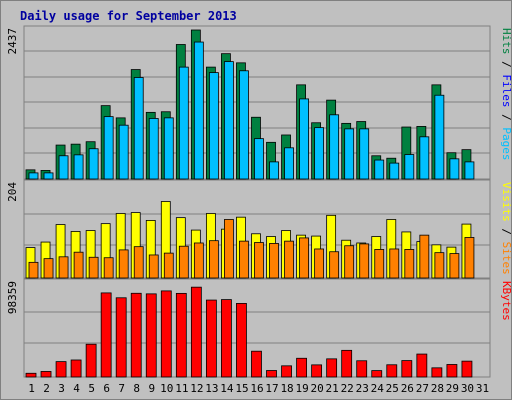  I want to click on legend-visits: Visits / Sites, so click(506, 228).